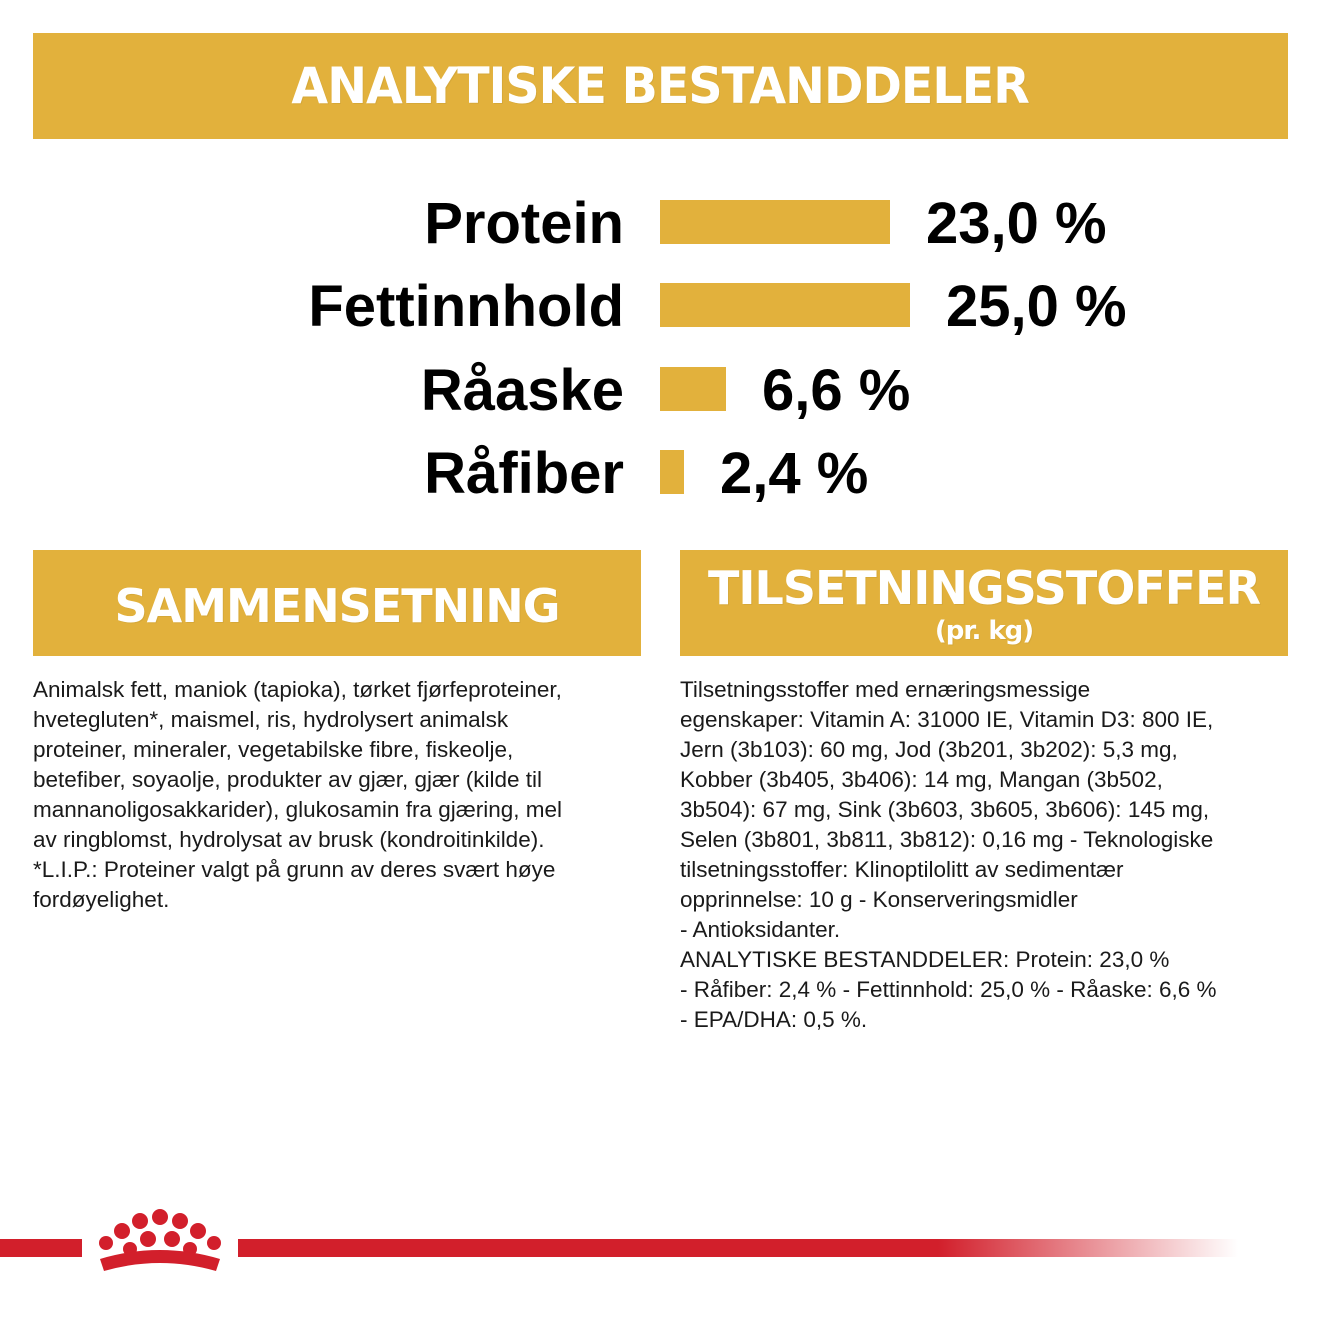  I want to click on composition-title: SAMMENSETNING, so click(337, 606).